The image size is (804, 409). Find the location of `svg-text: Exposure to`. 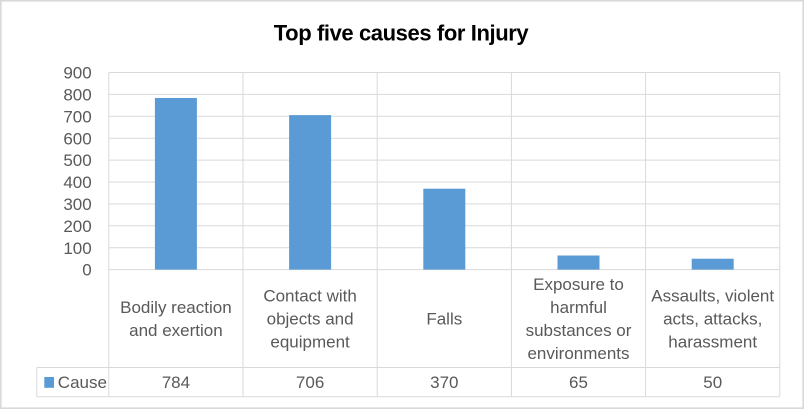

svg-text: Exposure to is located at coordinates (578, 284).